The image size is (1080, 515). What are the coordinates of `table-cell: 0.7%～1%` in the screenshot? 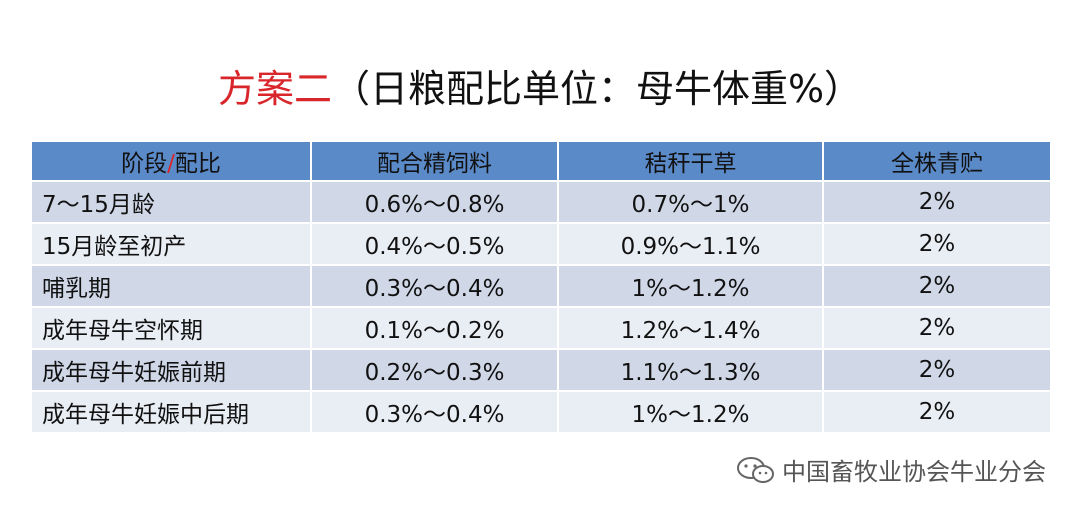 It's located at (690, 202).